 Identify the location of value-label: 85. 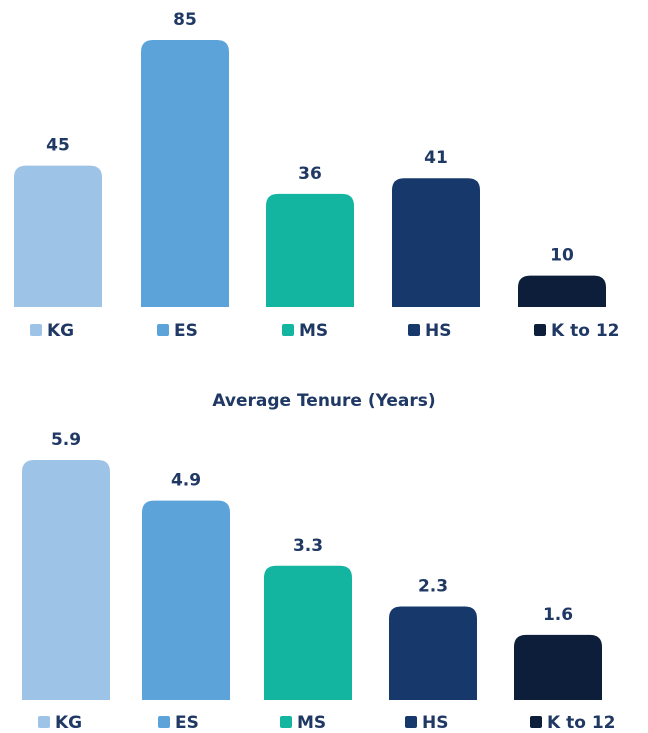
(185, 20).